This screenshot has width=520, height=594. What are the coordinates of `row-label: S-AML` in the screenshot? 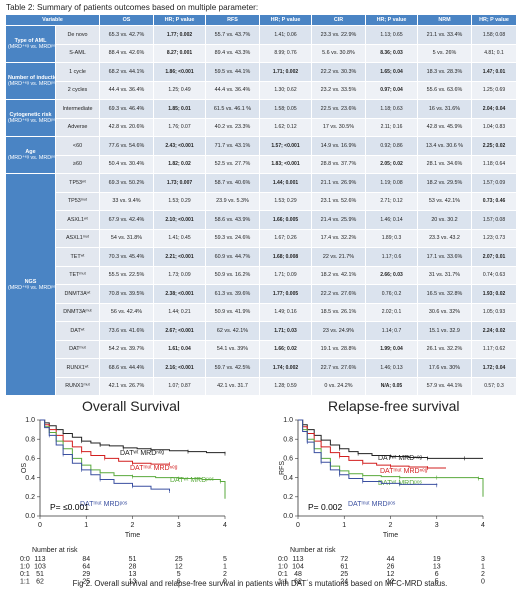 It's located at (77, 53).